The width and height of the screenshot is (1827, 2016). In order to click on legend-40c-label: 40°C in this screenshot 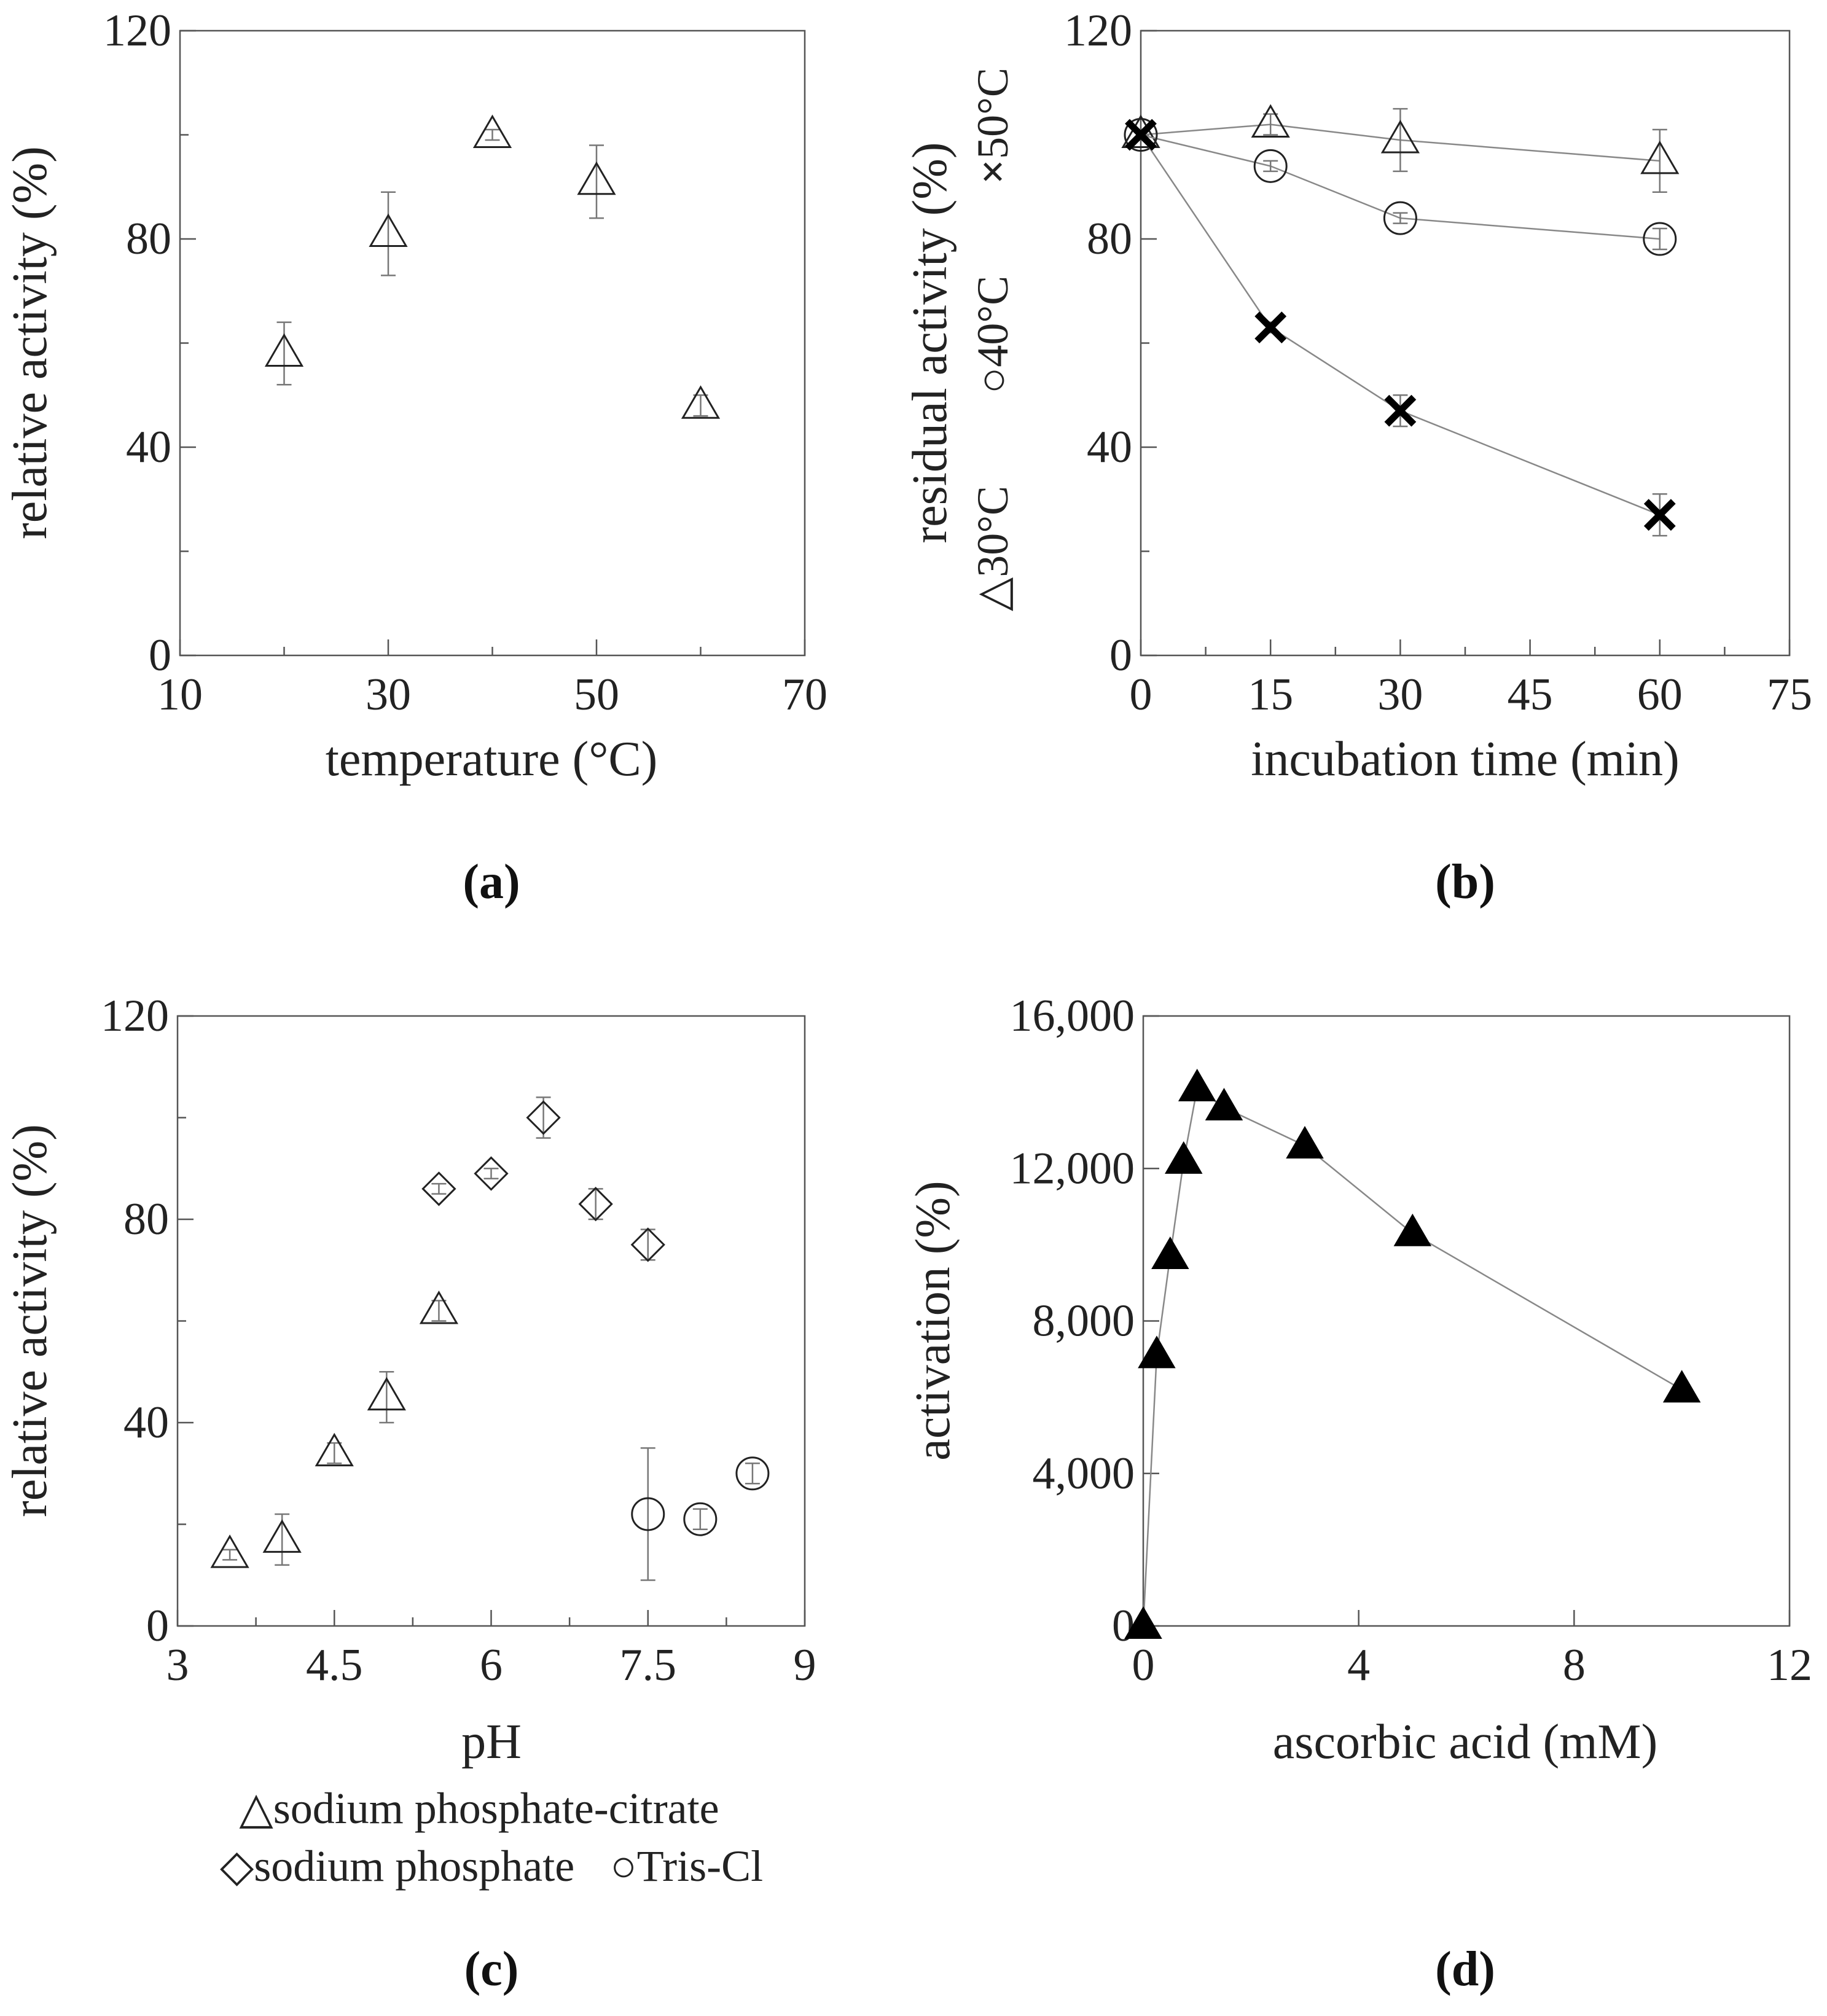, I will do `click(992, 321)`.